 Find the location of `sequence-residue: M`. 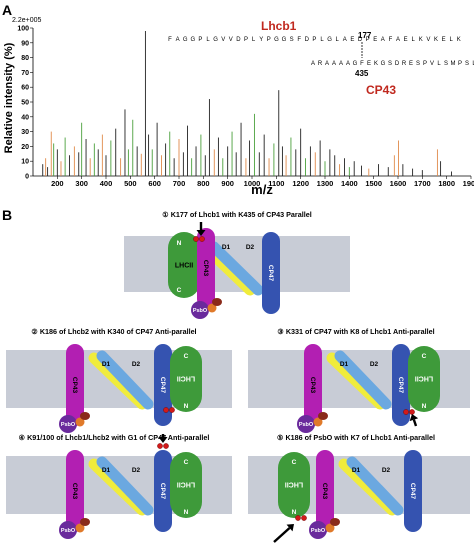

sequence-residue: M is located at coordinates (453, 64).